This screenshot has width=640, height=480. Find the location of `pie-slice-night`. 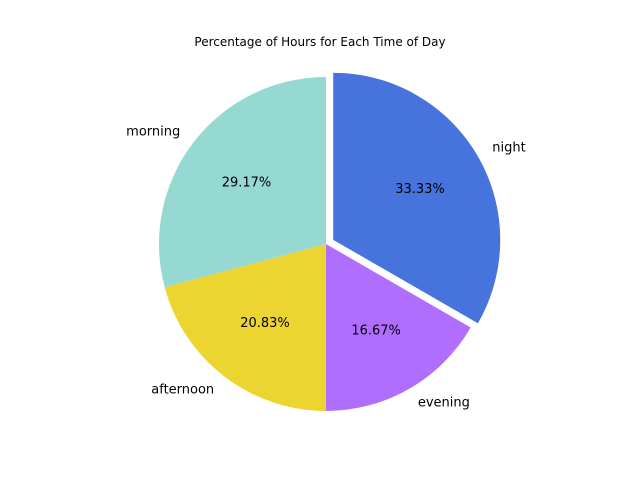

pie-slice-night is located at coordinates (417, 198).